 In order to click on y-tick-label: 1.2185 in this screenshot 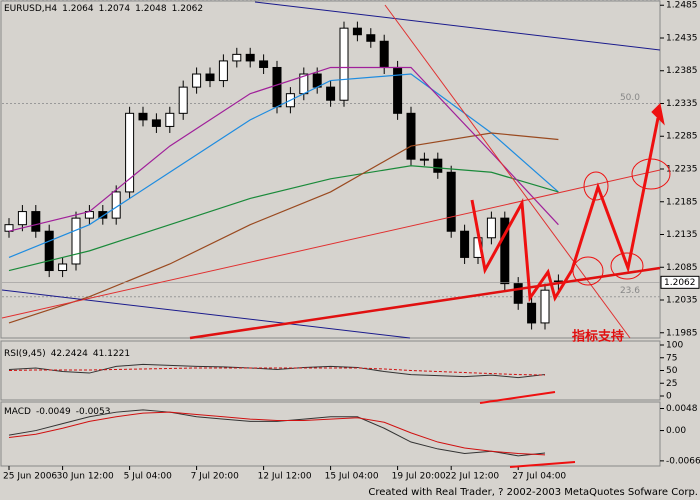, I will do `click(682, 202)`.